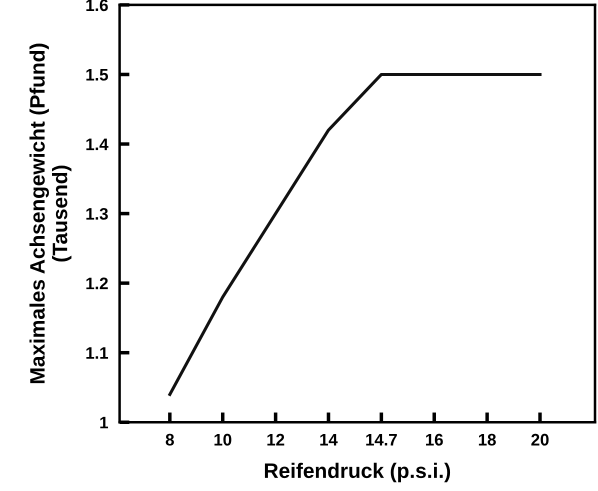 Image resolution: width=598 pixels, height=491 pixels. Describe the element at coordinates (97, 144) in the screenshot. I see `y-tick-label: 1.4` at that location.